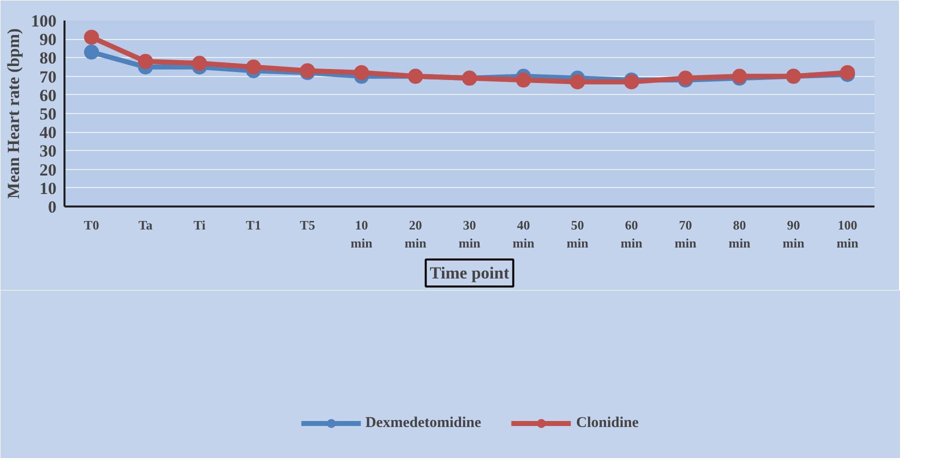 The image size is (937, 475). I want to click on x-tick-label: 80 min, so click(740, 234).